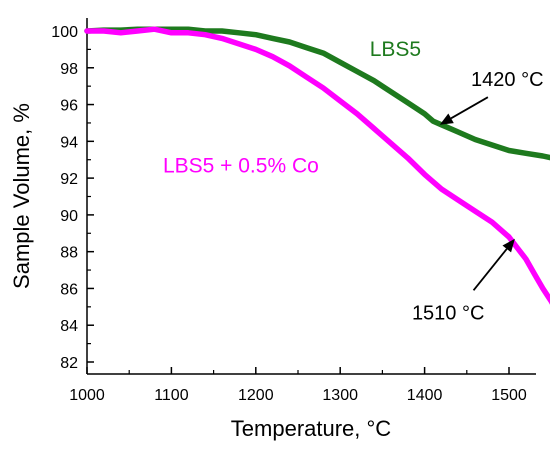 This screenshot has height=449, width=550. What do you see at coordinates (87, 395) in the screenshot?
I see `x-tick-label: 1000` at bounding box center [87, 395].